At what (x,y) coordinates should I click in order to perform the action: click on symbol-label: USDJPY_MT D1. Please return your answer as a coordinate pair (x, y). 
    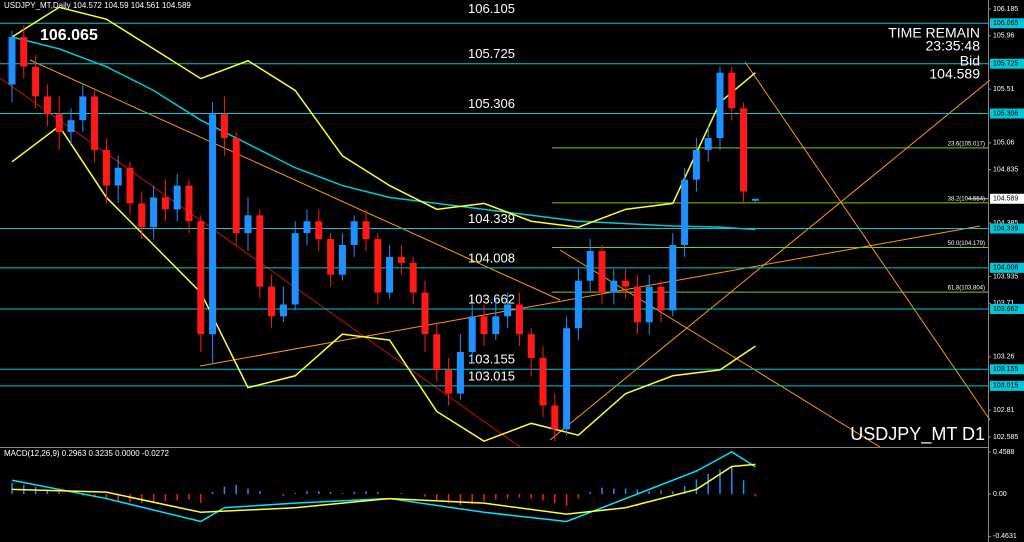
    Looking at the image, I should click on (917, 434).